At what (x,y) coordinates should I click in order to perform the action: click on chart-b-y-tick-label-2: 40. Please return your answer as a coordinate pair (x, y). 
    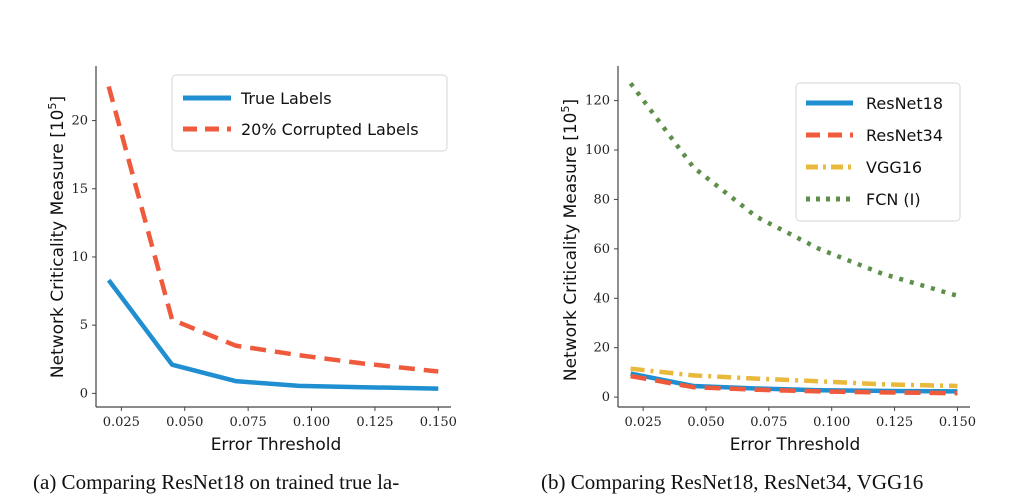
    Looking at the image, I should click on (601, 298).